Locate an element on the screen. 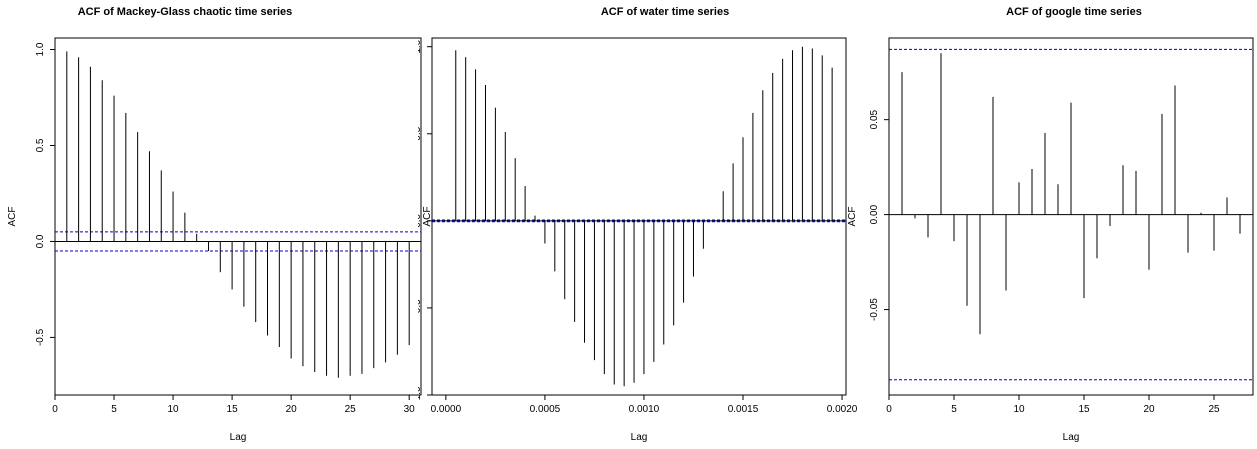 The image size is (1257, 449). y-tick-label: 0.05 is located at coordinates (874, 119).